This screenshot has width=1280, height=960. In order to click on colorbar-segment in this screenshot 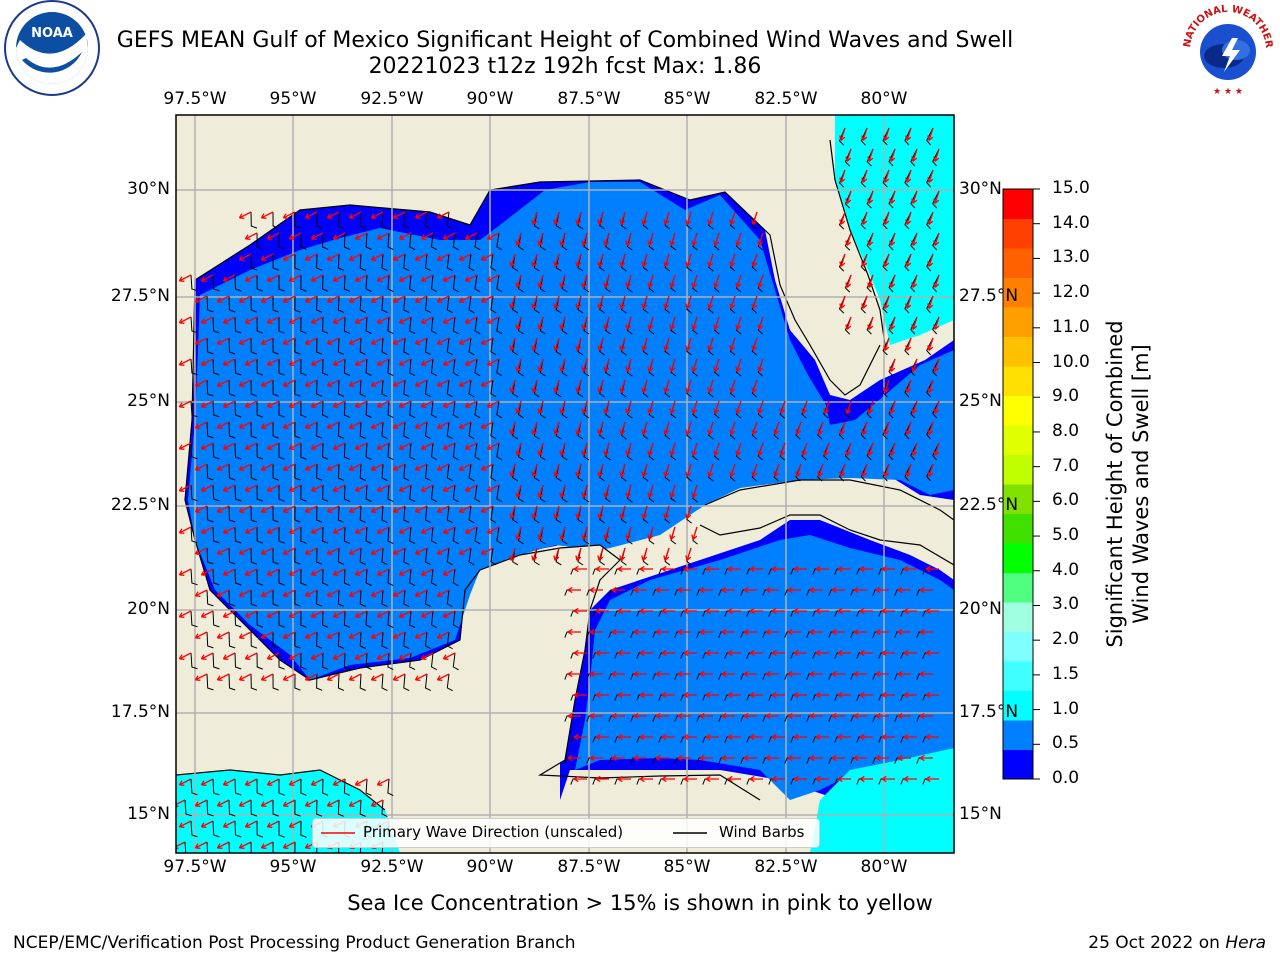, I will do `click(1018, 676)`.